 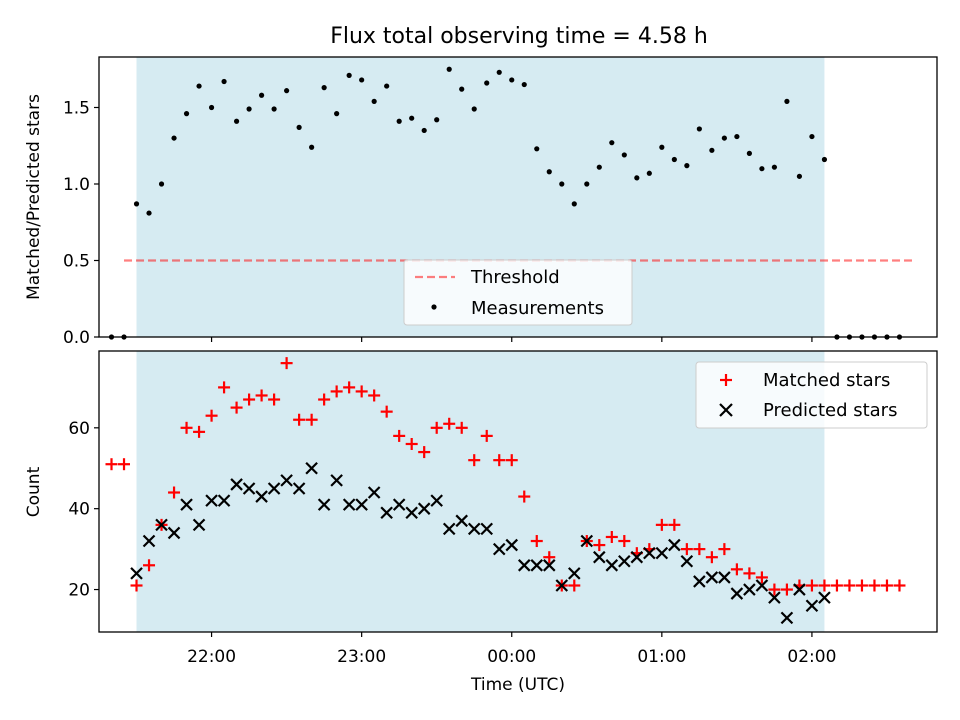 I want to click on x-tick-label: 01:00, so click(x=661, y=657).